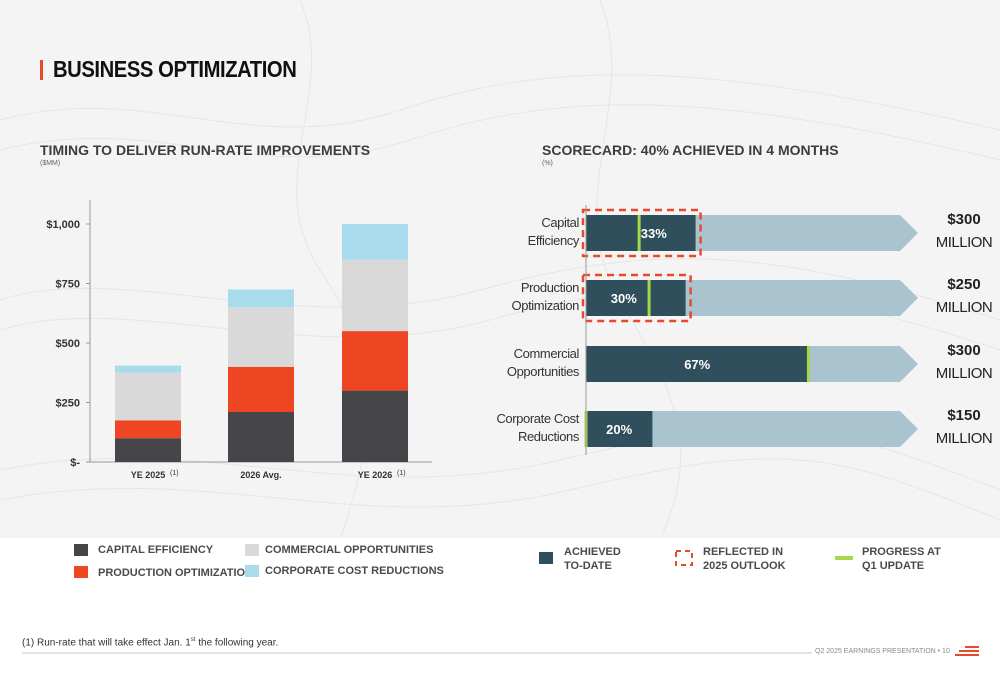 This screenshot has width=1000, height=685. What do you see at coordinates (588, 566) in the screenshot?
I see `legend-achieved-line2: TO-DATE` at bounding box center [588, 566].